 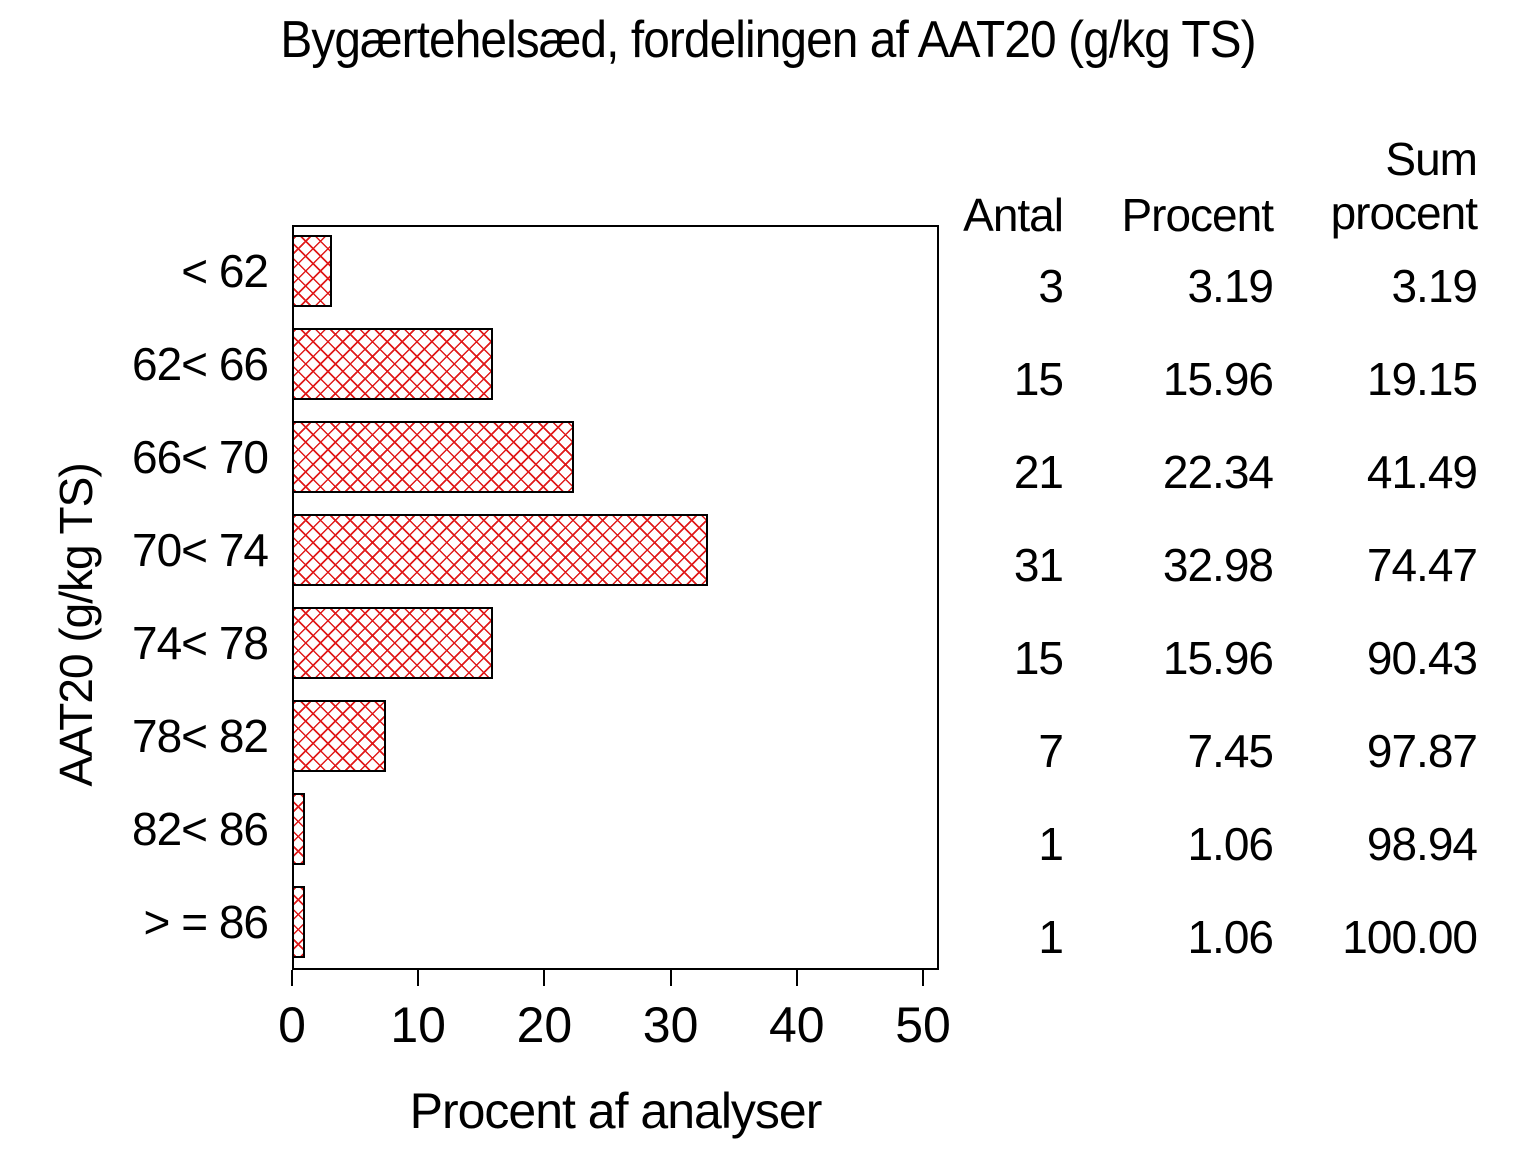 What do you see at coordinates (1431, 159) in the screenshot?
I see `table-header-sum-line1: Sum` at bounding box center [1431, 159].